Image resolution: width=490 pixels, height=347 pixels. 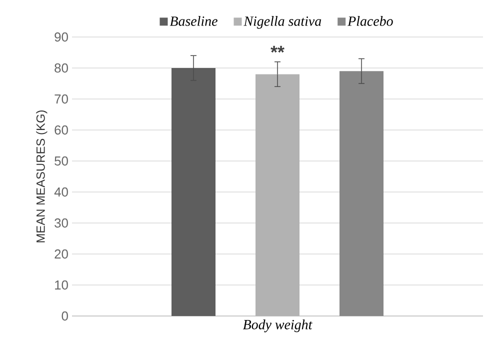 I want to click on y-tick-label: 70, so click(x=61, y=99).